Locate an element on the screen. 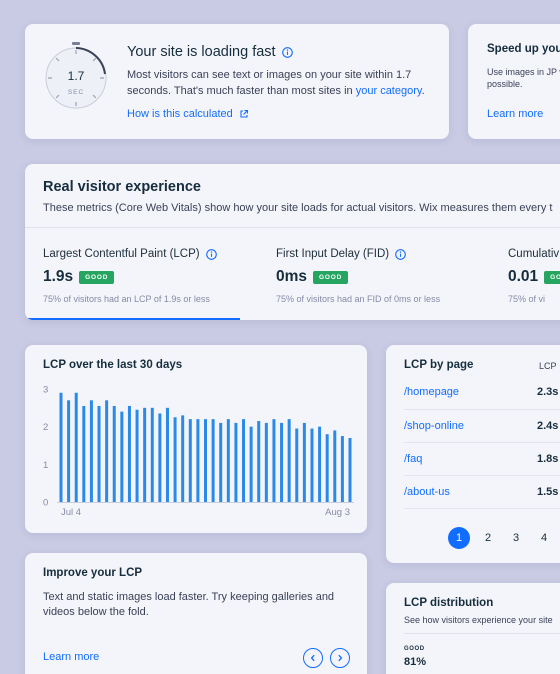  page-lcp-value: 2.3s is located at coordinates (548, 392).